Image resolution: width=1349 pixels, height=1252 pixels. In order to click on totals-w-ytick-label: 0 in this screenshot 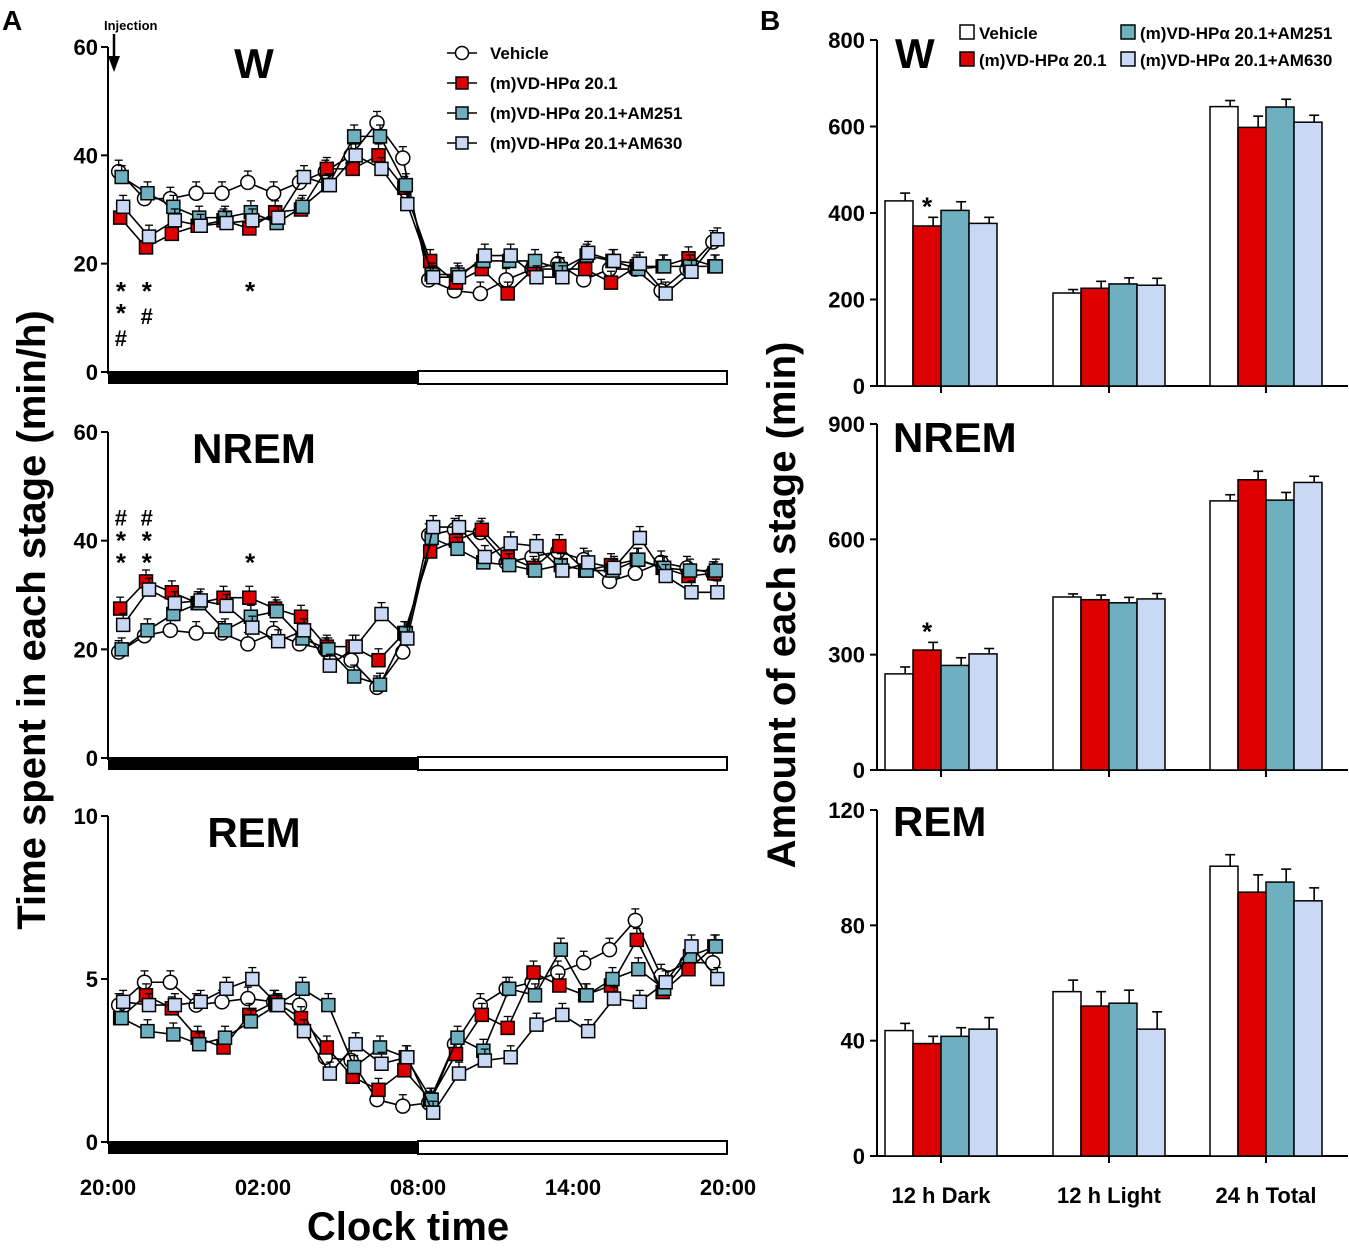, I will do `click(859, 386)`.